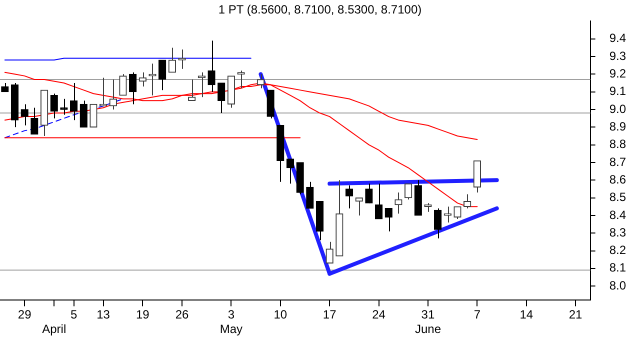 Image resolution: width=644 pixels, height=341 pixels. Describe the element at coordinates (477, 315) in the screenshot. I see `x-tick-label: 7` at that location.